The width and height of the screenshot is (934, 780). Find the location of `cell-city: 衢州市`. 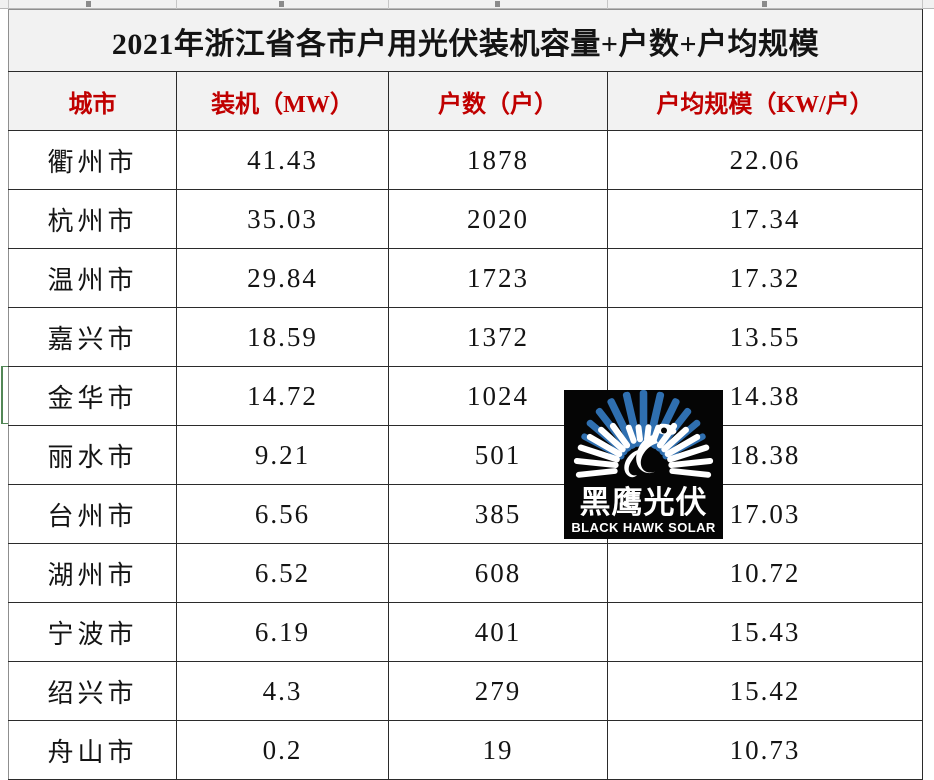

cell-city: 衢州市 is located at coordinates (92, 160).